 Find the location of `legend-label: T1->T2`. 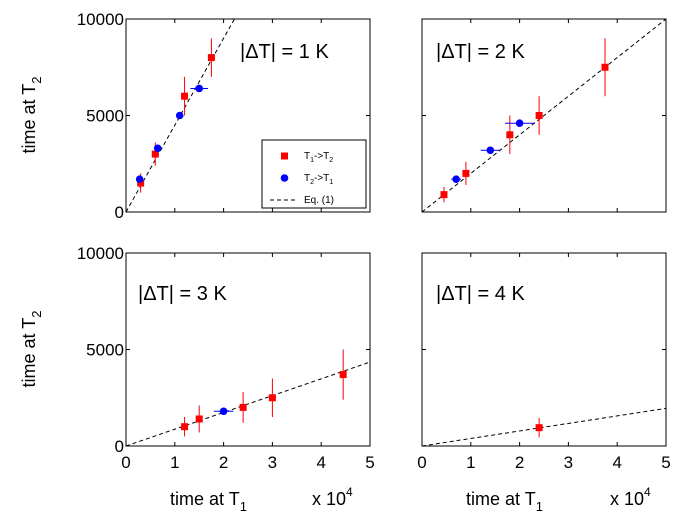

legend-label: T1->T2 is located at coordinates (318, 157).